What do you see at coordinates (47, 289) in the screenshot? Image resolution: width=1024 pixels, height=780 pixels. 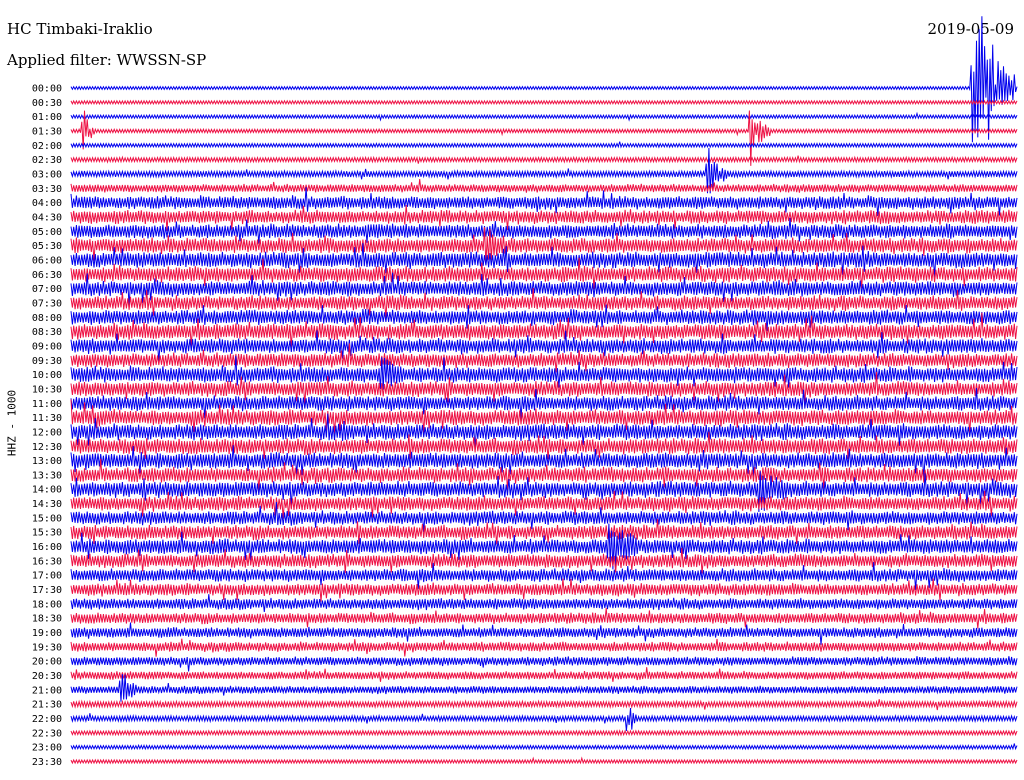 I see `time-tick-label: 07:00` at bounding box center [47, 289].